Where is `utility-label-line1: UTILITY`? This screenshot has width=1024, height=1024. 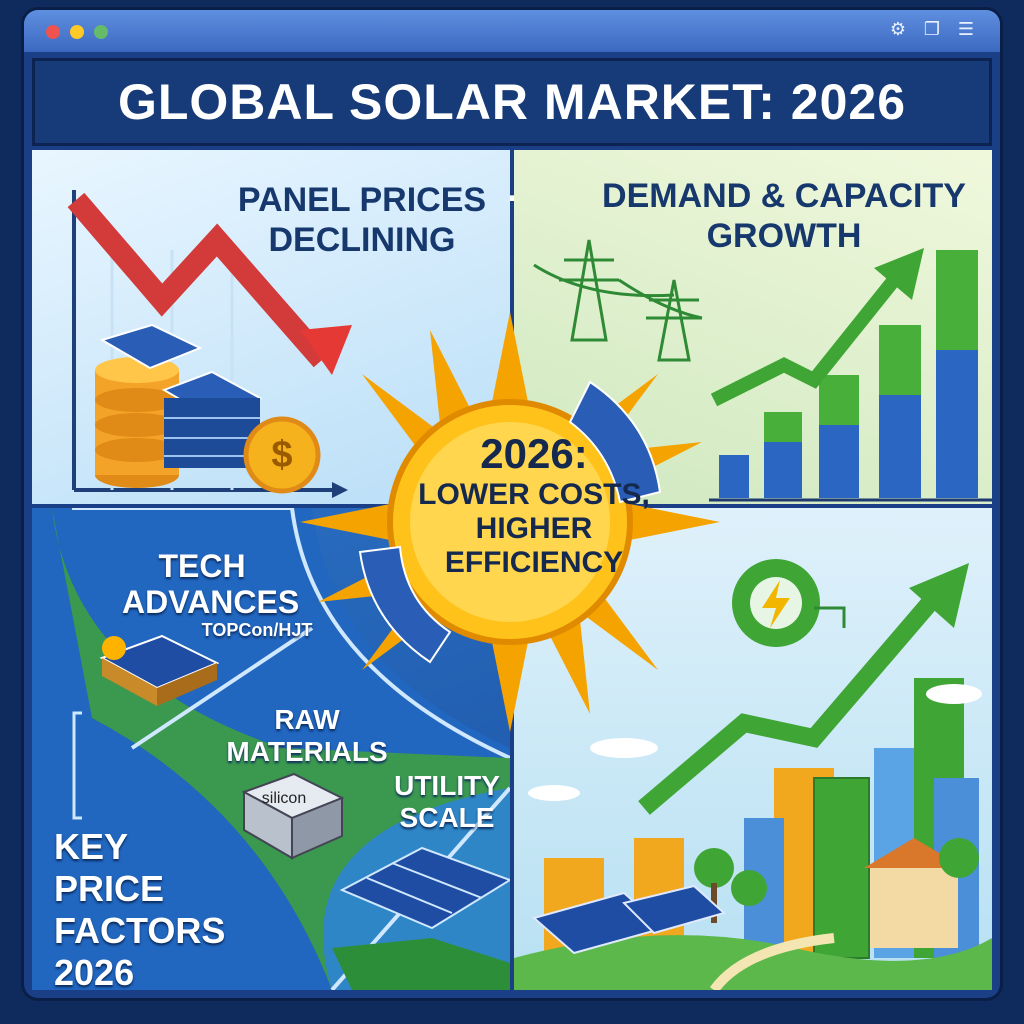 utility-label-line1: UTILITY is located at coordinates (447, 785).